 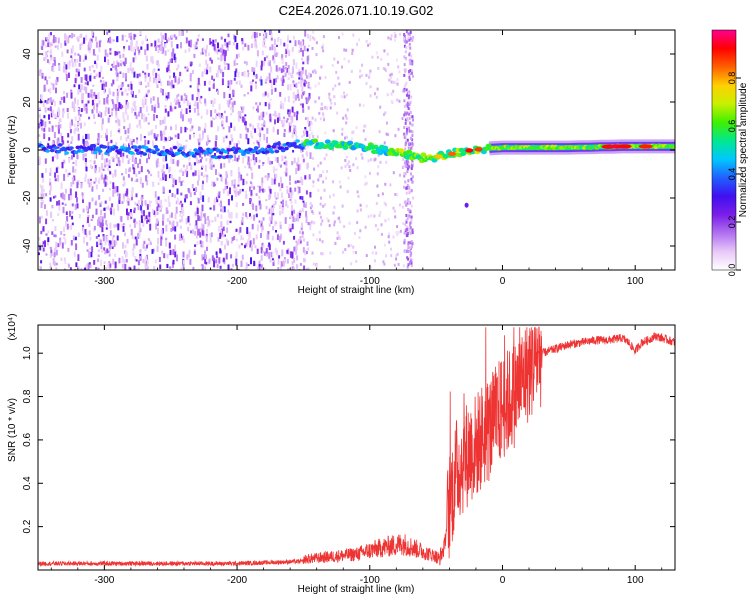 I want to click on colorbar-tick-label: 0.4, so click(x=732, y=174).